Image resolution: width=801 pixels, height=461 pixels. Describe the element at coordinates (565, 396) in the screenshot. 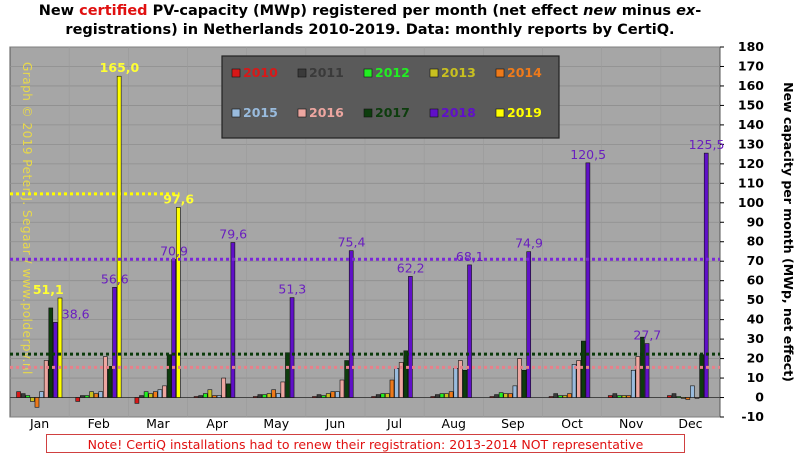

I see `bar-2013-oct` at that location.